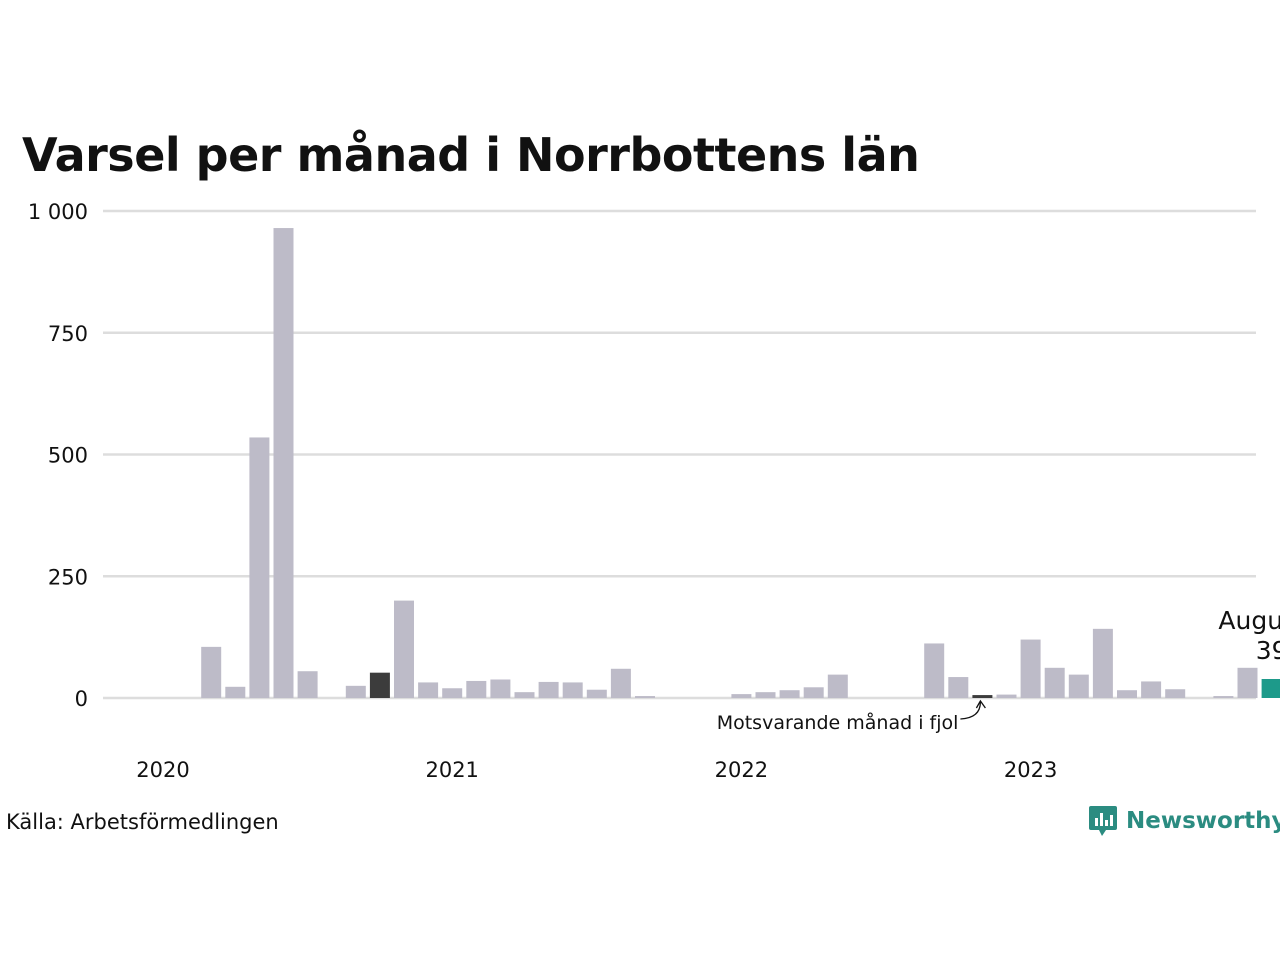  What do you see at coordinates (596, 770) in the screenshot?
I see `x-axis-labels: 2020 2021 2022 2023` at bounding box center [596, 770].